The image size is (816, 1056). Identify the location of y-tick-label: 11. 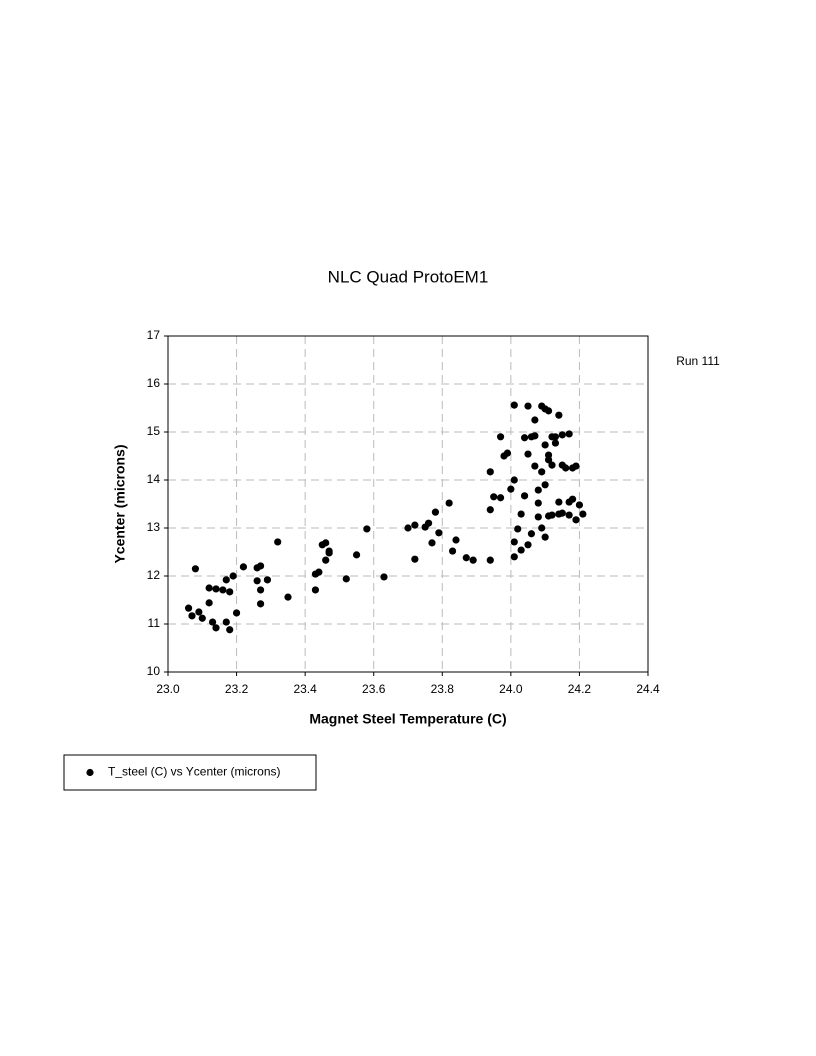
(154, 623).